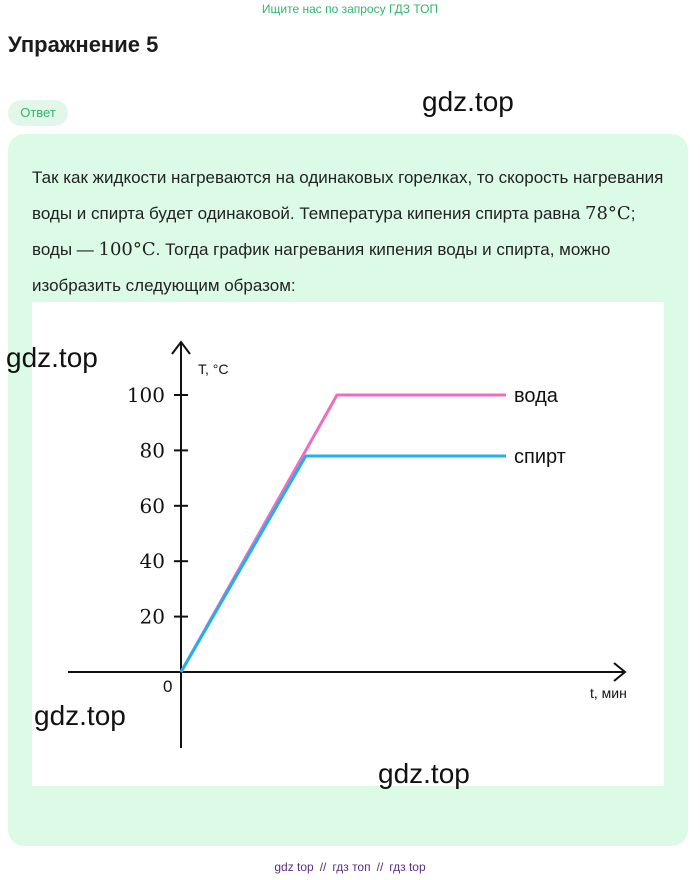 This screenshot has width=700, height=880. What do you see at coordinates (608, 693) in the screenshot?
I see `x-axis-label: t, мин` at bounding box center [608, 693].